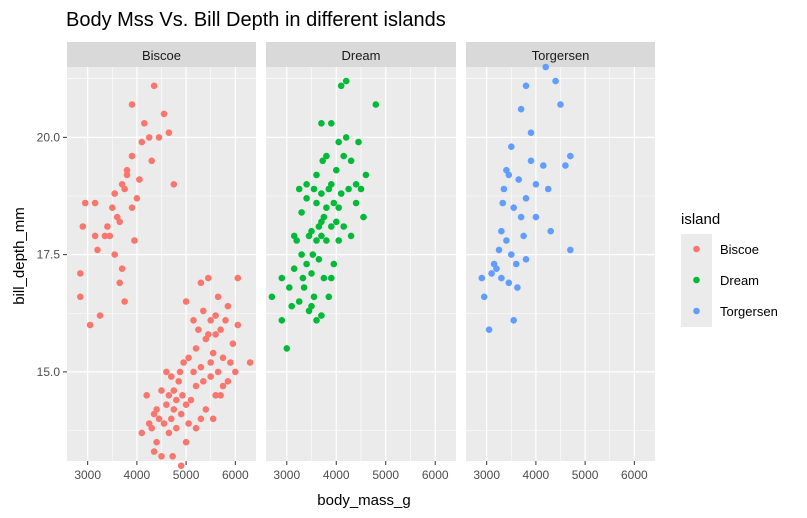 The height and width of the screenshot is (518, 807). What do you see at coordinates (749, 311) in the screenshot?
I see `legend-label: Torgersen` at bounding box center [749, 311].